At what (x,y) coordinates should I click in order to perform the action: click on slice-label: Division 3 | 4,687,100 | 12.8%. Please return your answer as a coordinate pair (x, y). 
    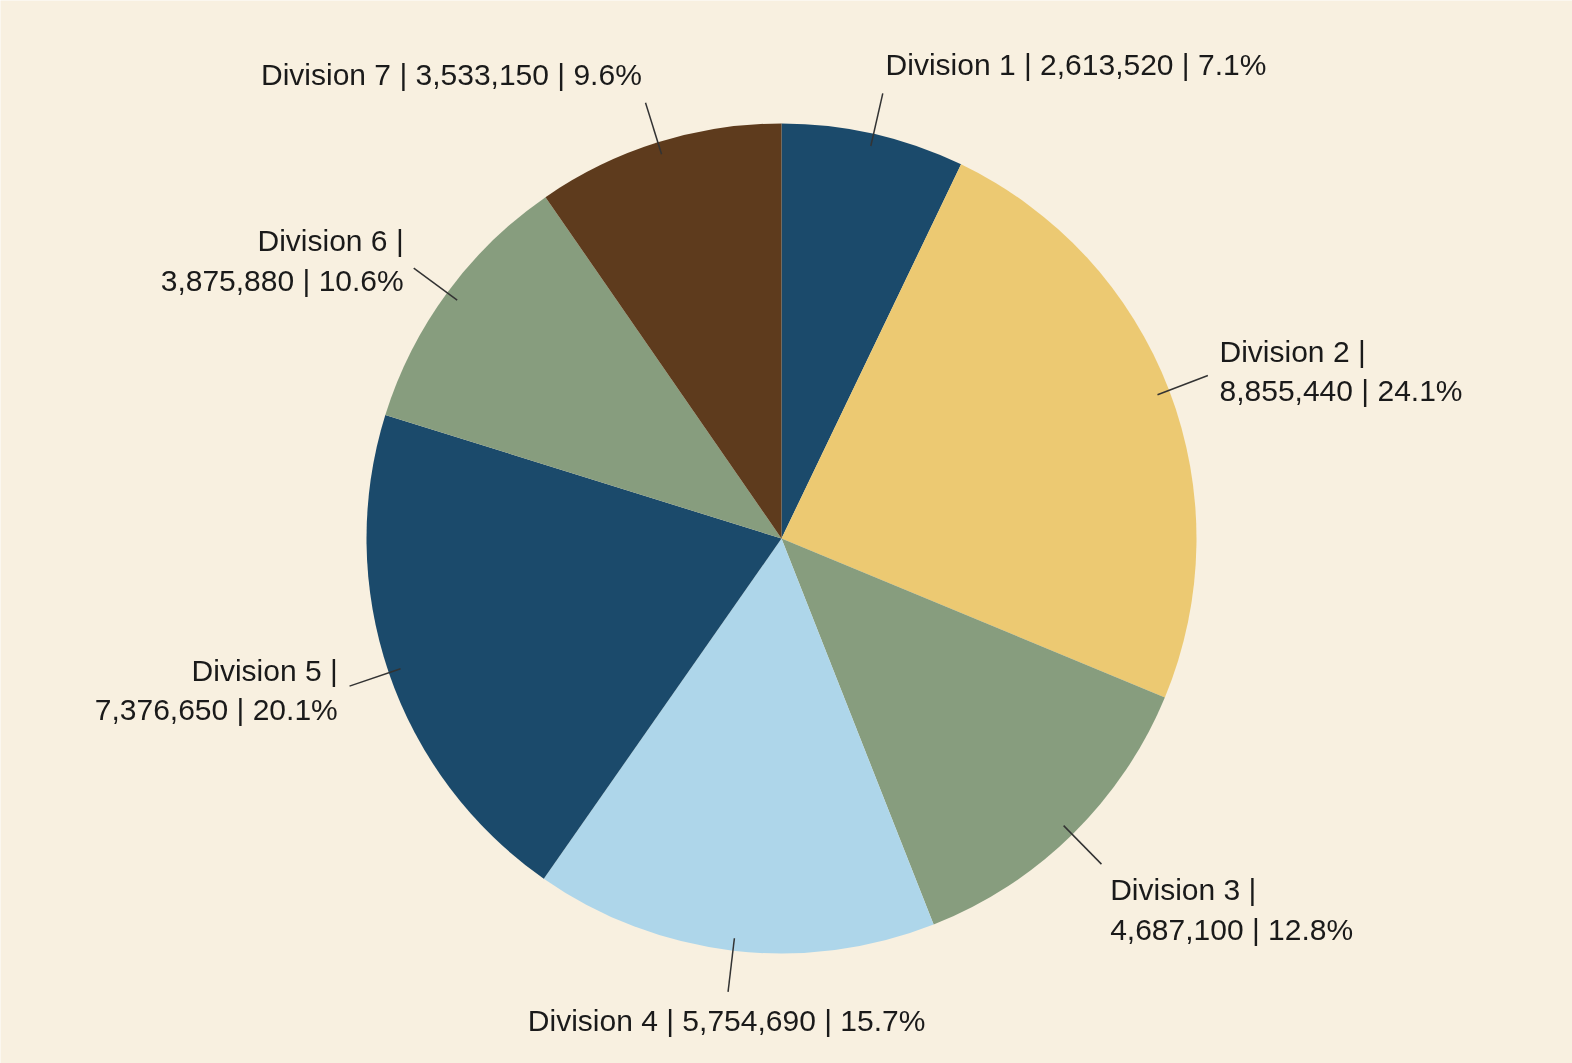
    Looking at the image, I should click on (1232, 909).